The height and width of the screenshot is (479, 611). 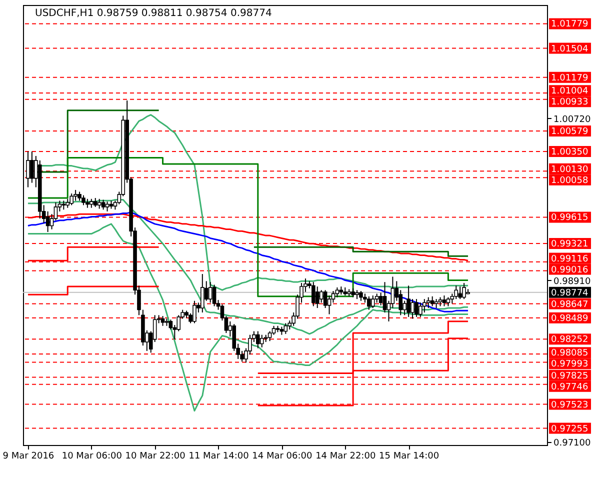 What do you see at coordinates (409, 457) in the screenshot?
I see `x-tick-label: 15 Mar 14:00` at bounding box center [409, 457].